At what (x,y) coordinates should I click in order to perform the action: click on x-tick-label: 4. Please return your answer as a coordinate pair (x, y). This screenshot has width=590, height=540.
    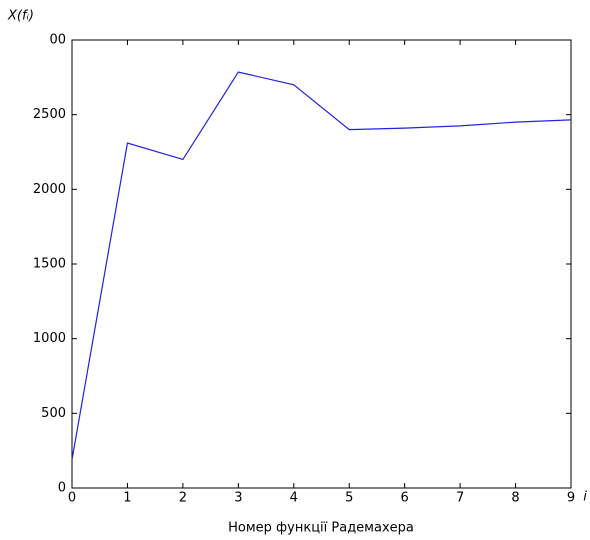
    Looking at the image, I should click on (294, 498).